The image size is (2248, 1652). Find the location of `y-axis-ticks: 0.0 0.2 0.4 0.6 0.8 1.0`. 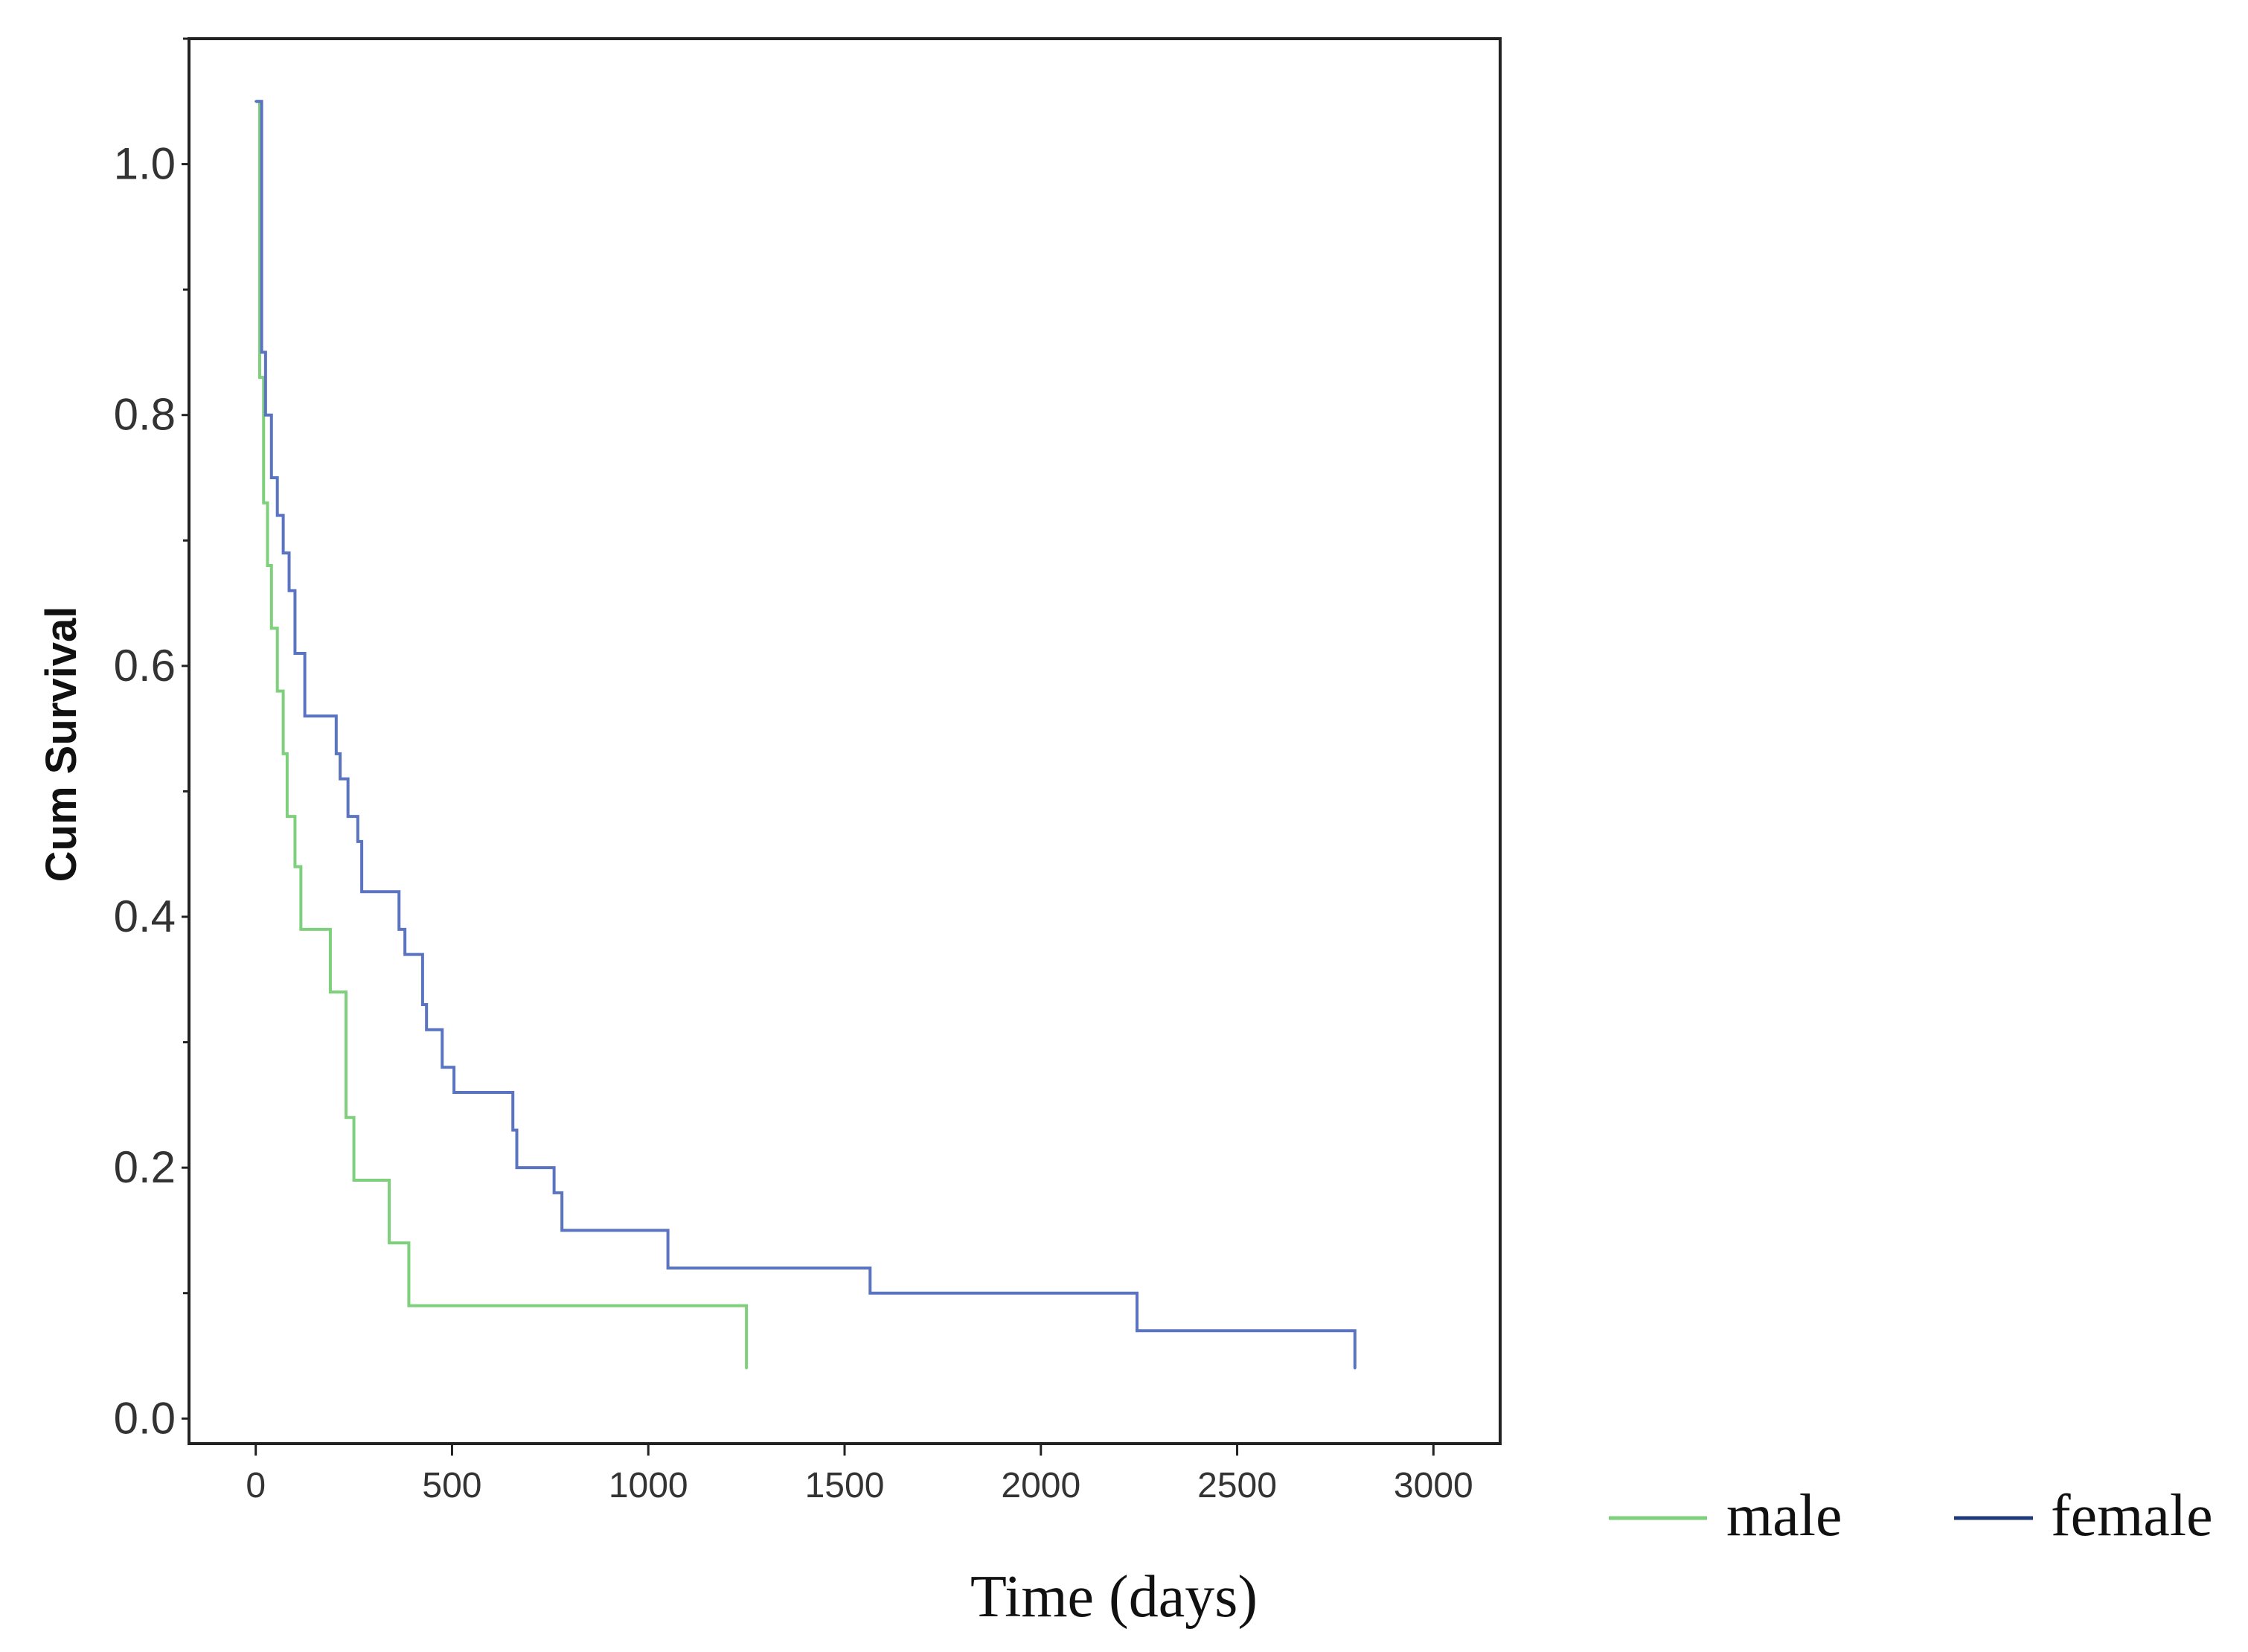

y-axis-ticks: 0.0 0.2 0.4 0.6 0.8 1.0 is located at coordinates (151, 740).